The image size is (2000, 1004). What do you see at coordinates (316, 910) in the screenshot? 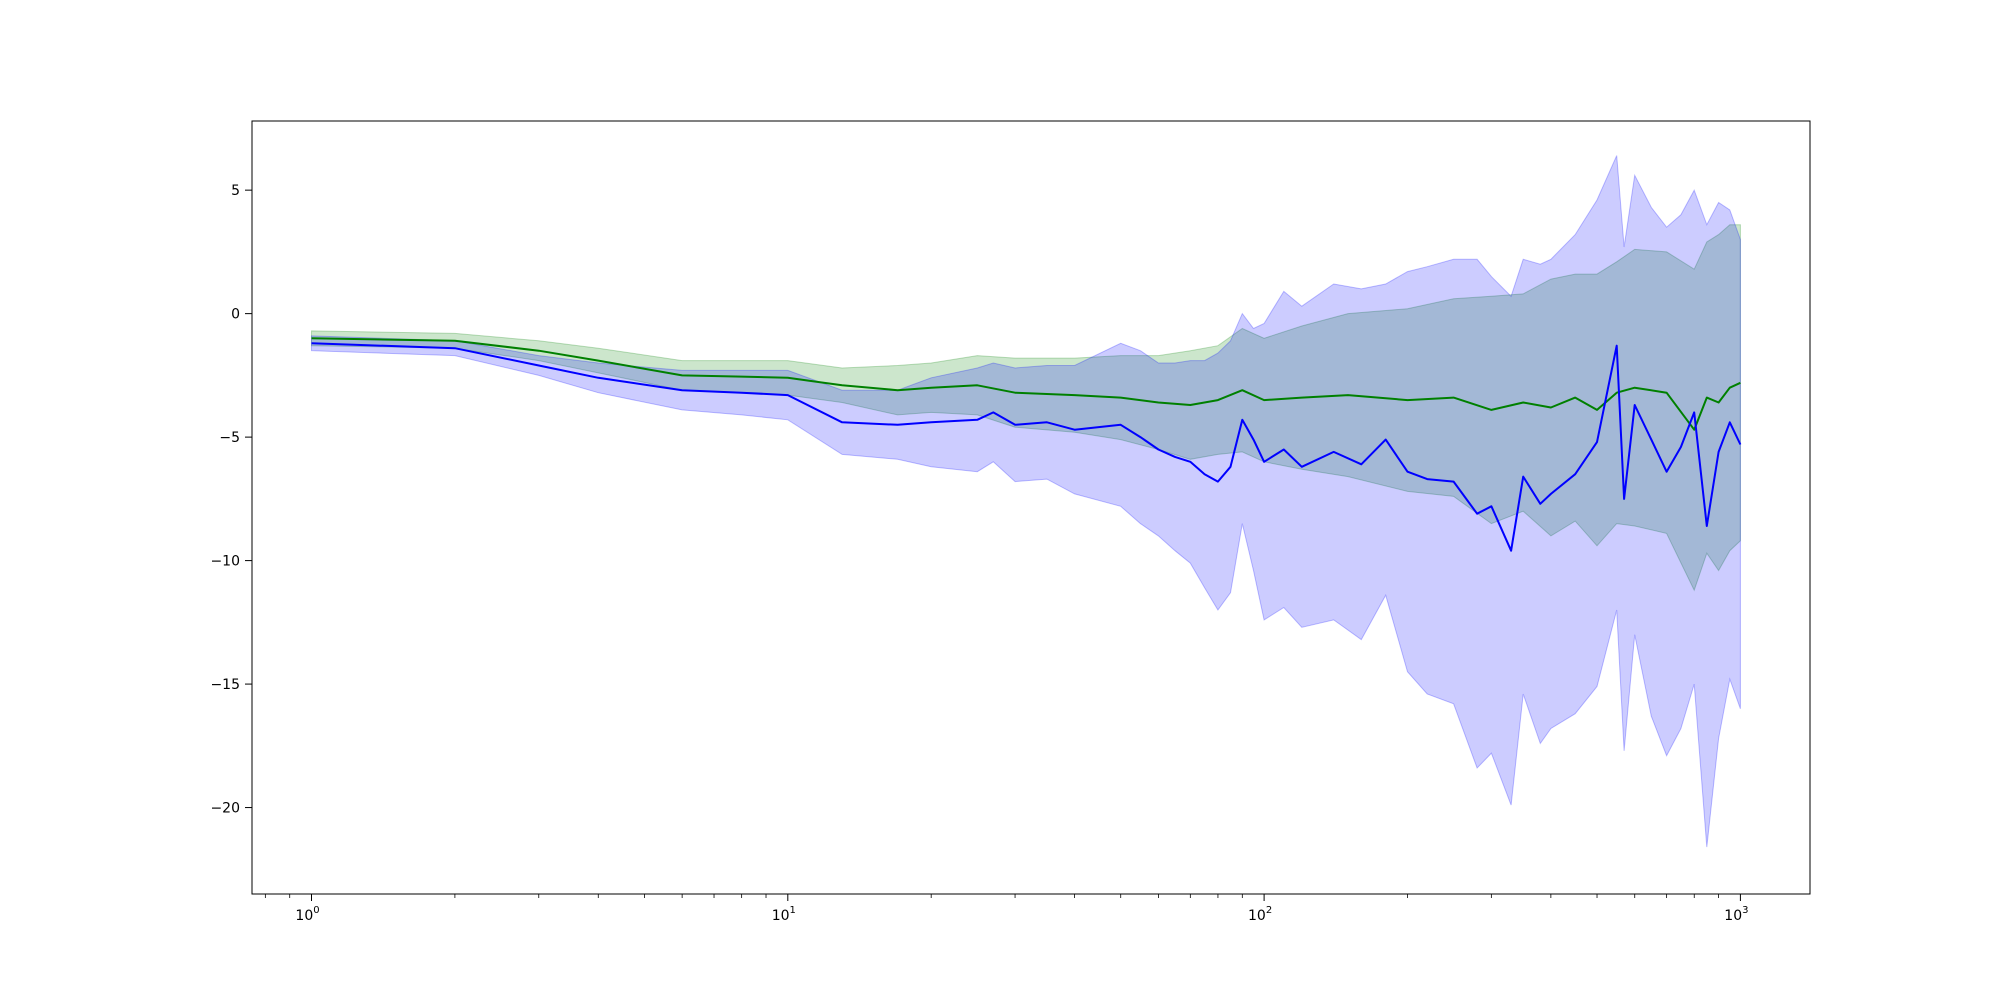
I see `x-tick-label-exp-0: 0` at bounding box center [316, 910].